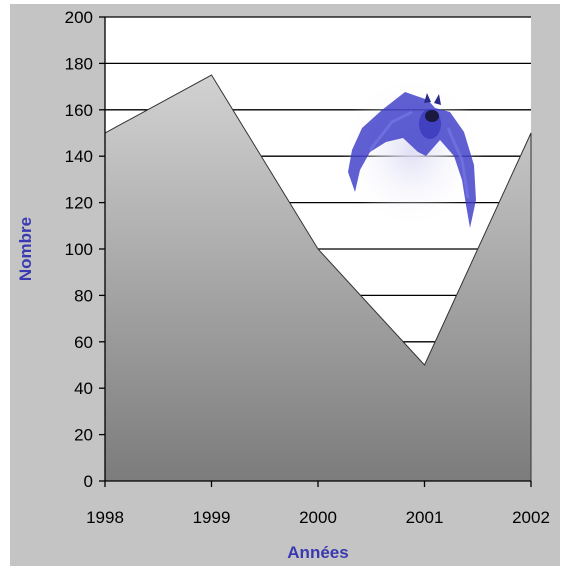  I want to click on x-axis-title: Années, so click(317, 552).